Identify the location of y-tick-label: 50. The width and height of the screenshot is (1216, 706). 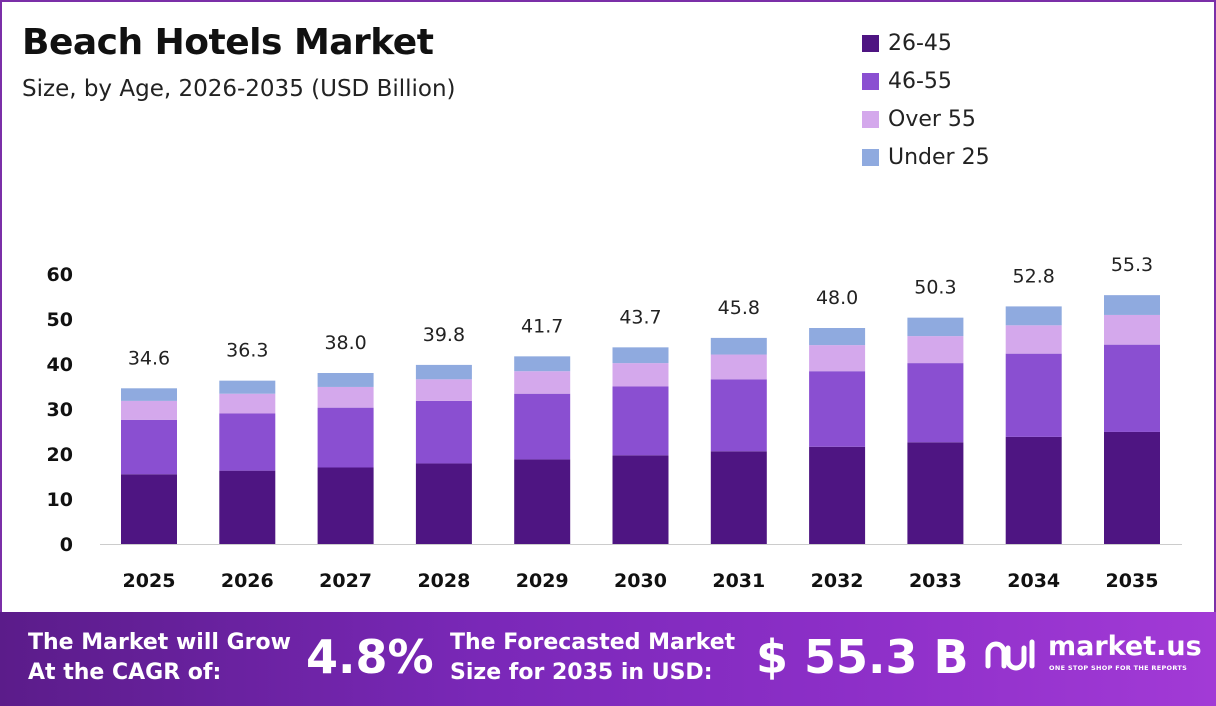
(60, 320).